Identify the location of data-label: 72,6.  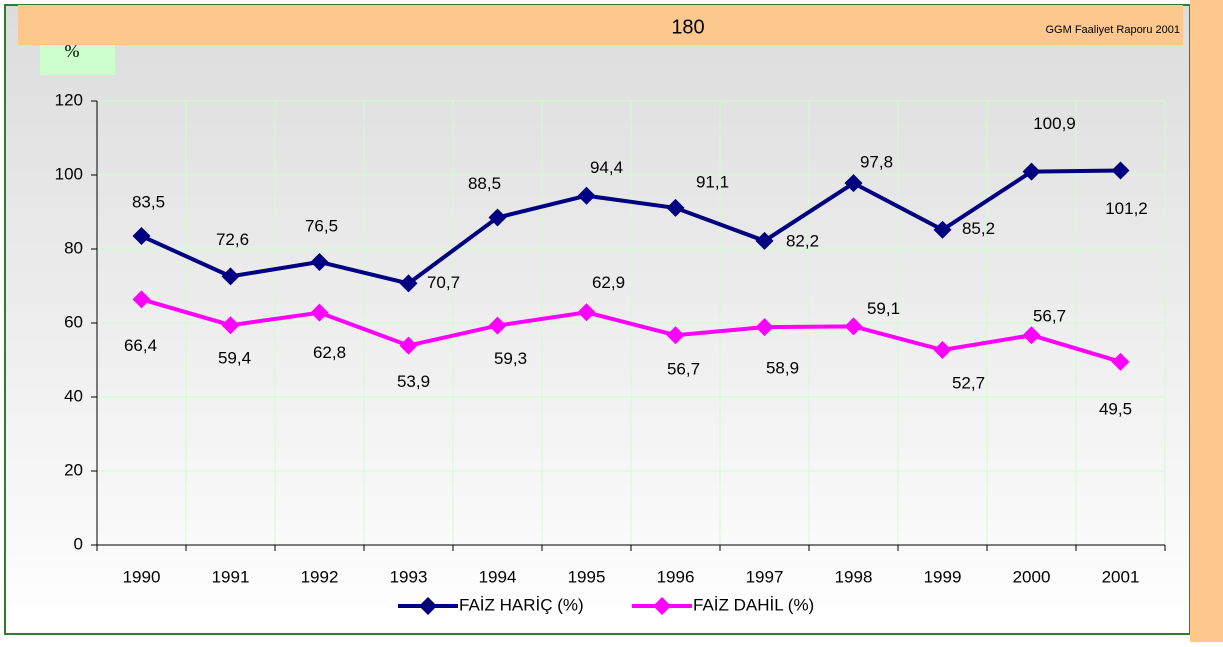
(232, 239).